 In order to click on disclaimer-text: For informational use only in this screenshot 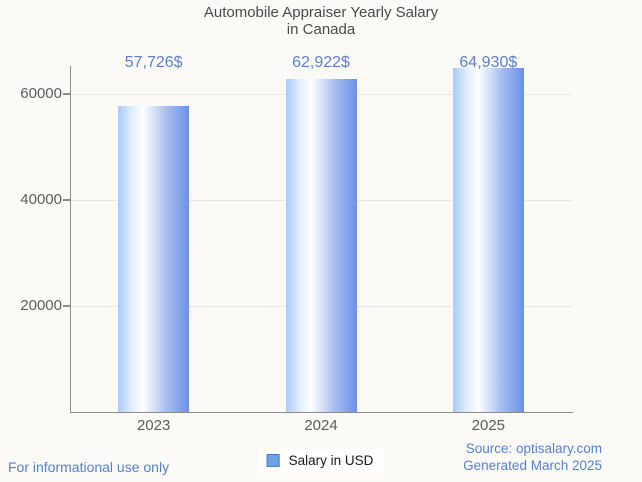, I will do `click(89, 467)`.